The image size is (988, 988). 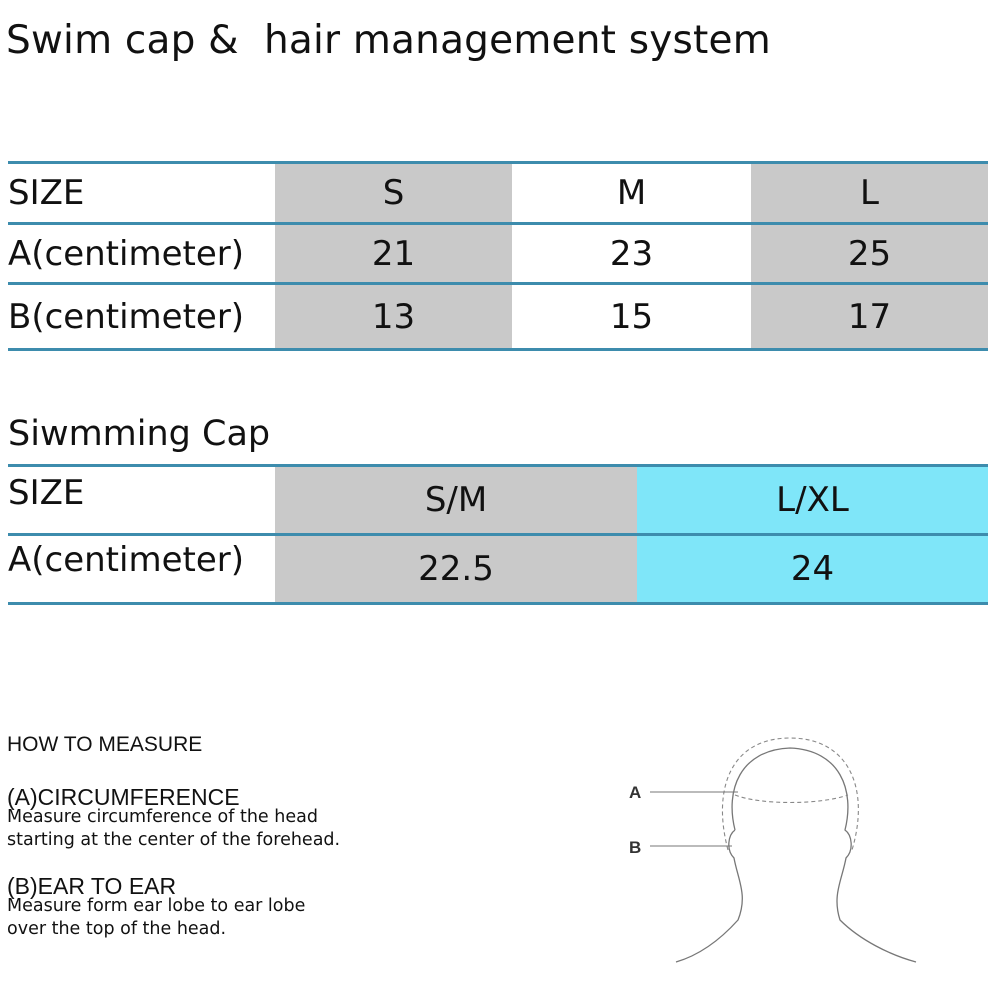 I want to click on cap-col-lxl: L/XL, so click(x=812, y=500).